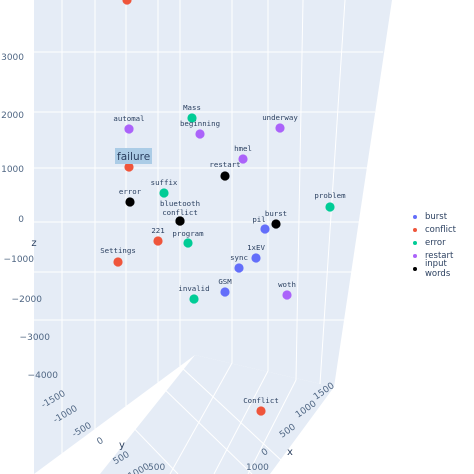 Image resolution: width=474 pixels, height=474 pixels. I want to click on point-label: Settings, so click(118, 250).